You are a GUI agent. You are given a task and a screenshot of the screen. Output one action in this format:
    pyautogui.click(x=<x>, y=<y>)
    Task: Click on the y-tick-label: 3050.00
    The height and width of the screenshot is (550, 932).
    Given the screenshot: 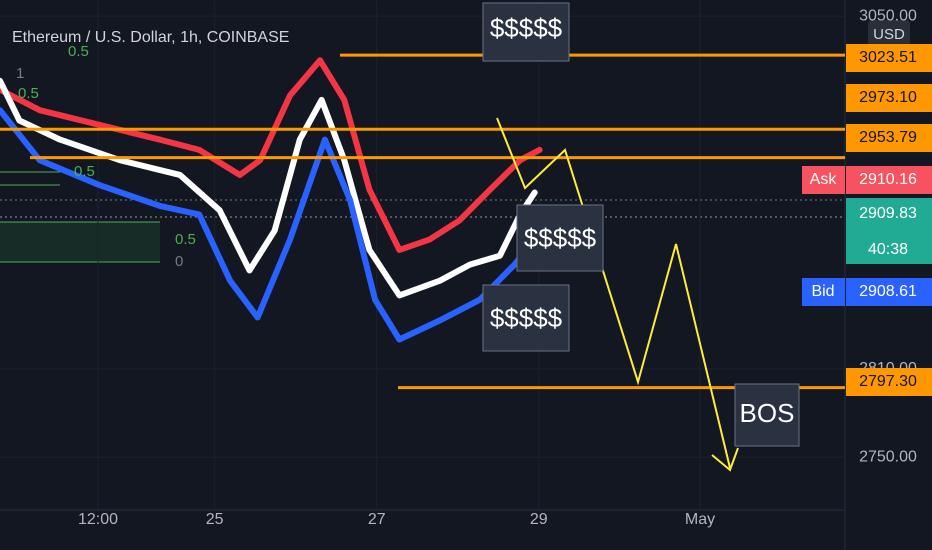 What is the action you would take?
    pyautogui.click(x=888, y=15)
    